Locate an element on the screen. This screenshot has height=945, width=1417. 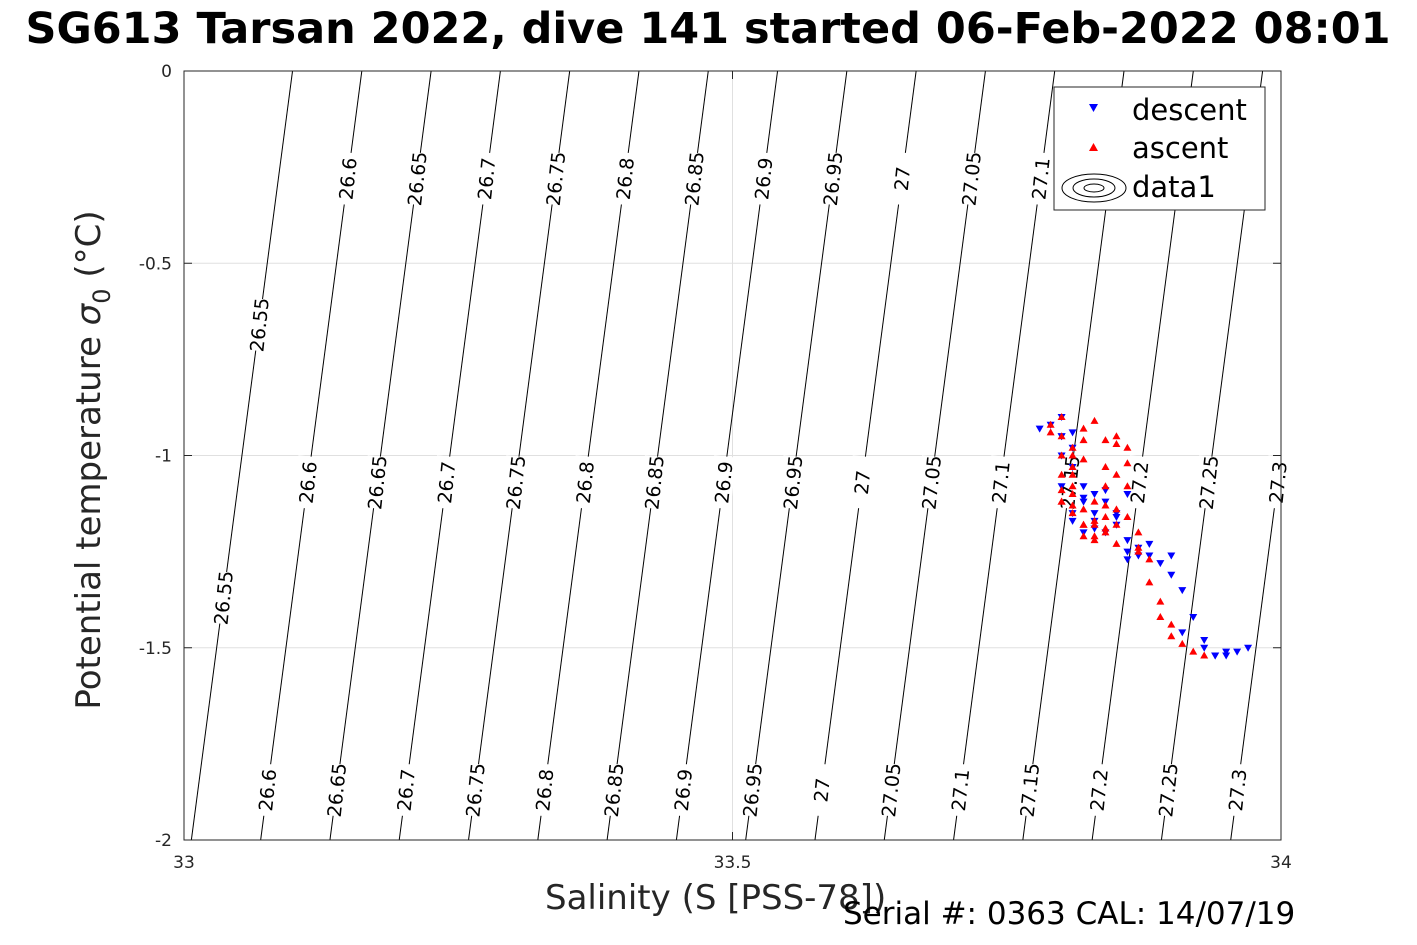
contour-label-group: 26.95 is located at coordinates (752, 790).